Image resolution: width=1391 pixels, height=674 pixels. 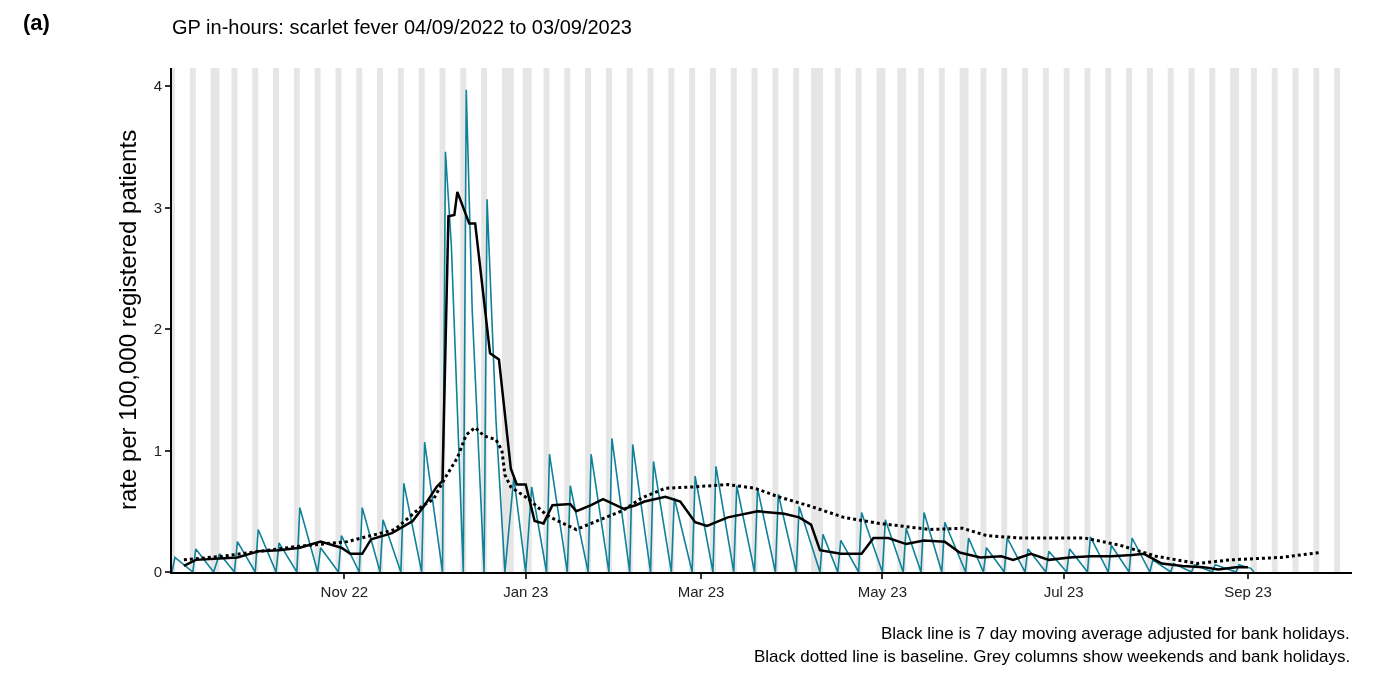 What do you see at coordinates (128, 320) in the screenshot?
I see `y-axis-title: rate per 100,000 registered patients` at bounding box center [128, 320].